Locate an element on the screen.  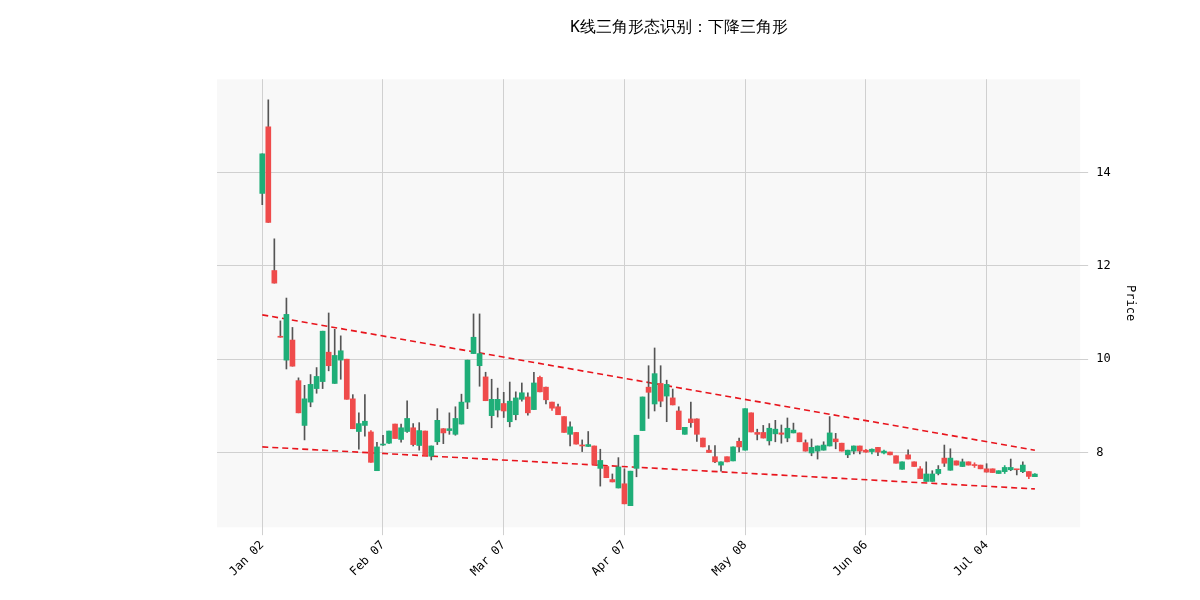
x-tick-label: Feb 07 is located at coordinates (367, 558).